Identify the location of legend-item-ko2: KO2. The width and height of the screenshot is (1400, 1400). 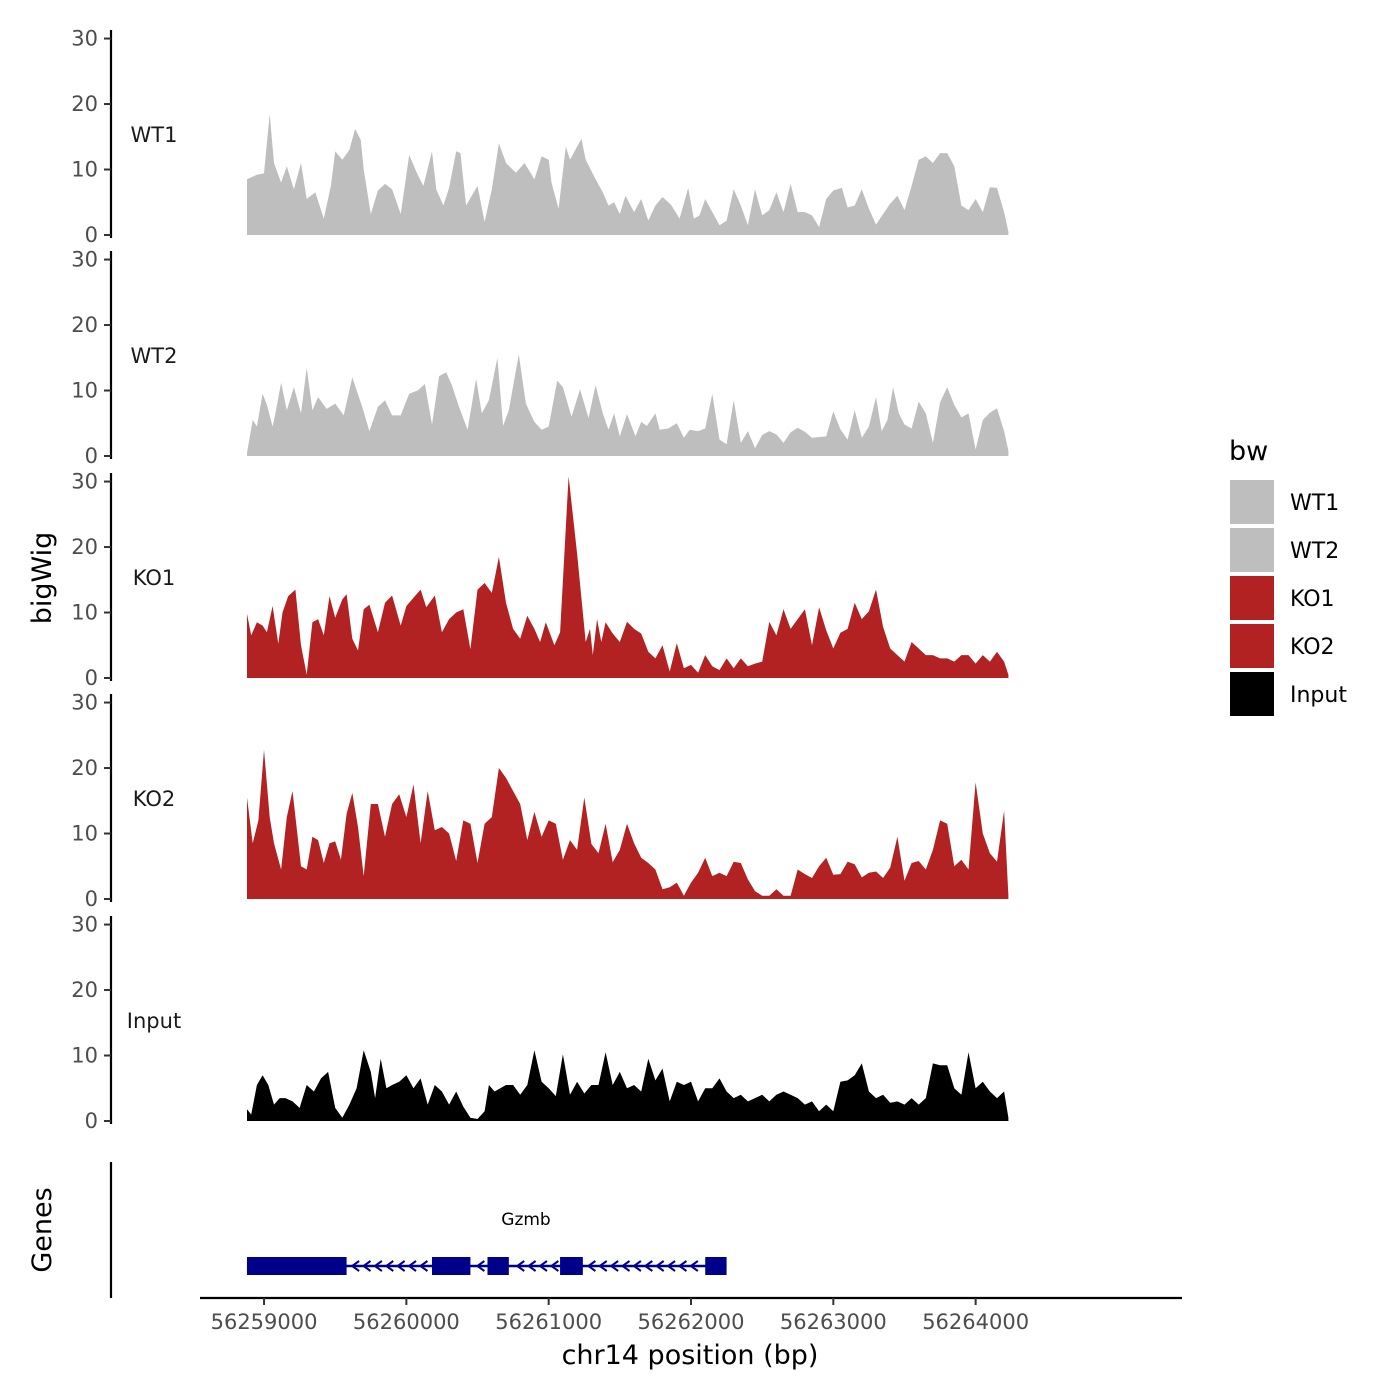
(1282, 646).